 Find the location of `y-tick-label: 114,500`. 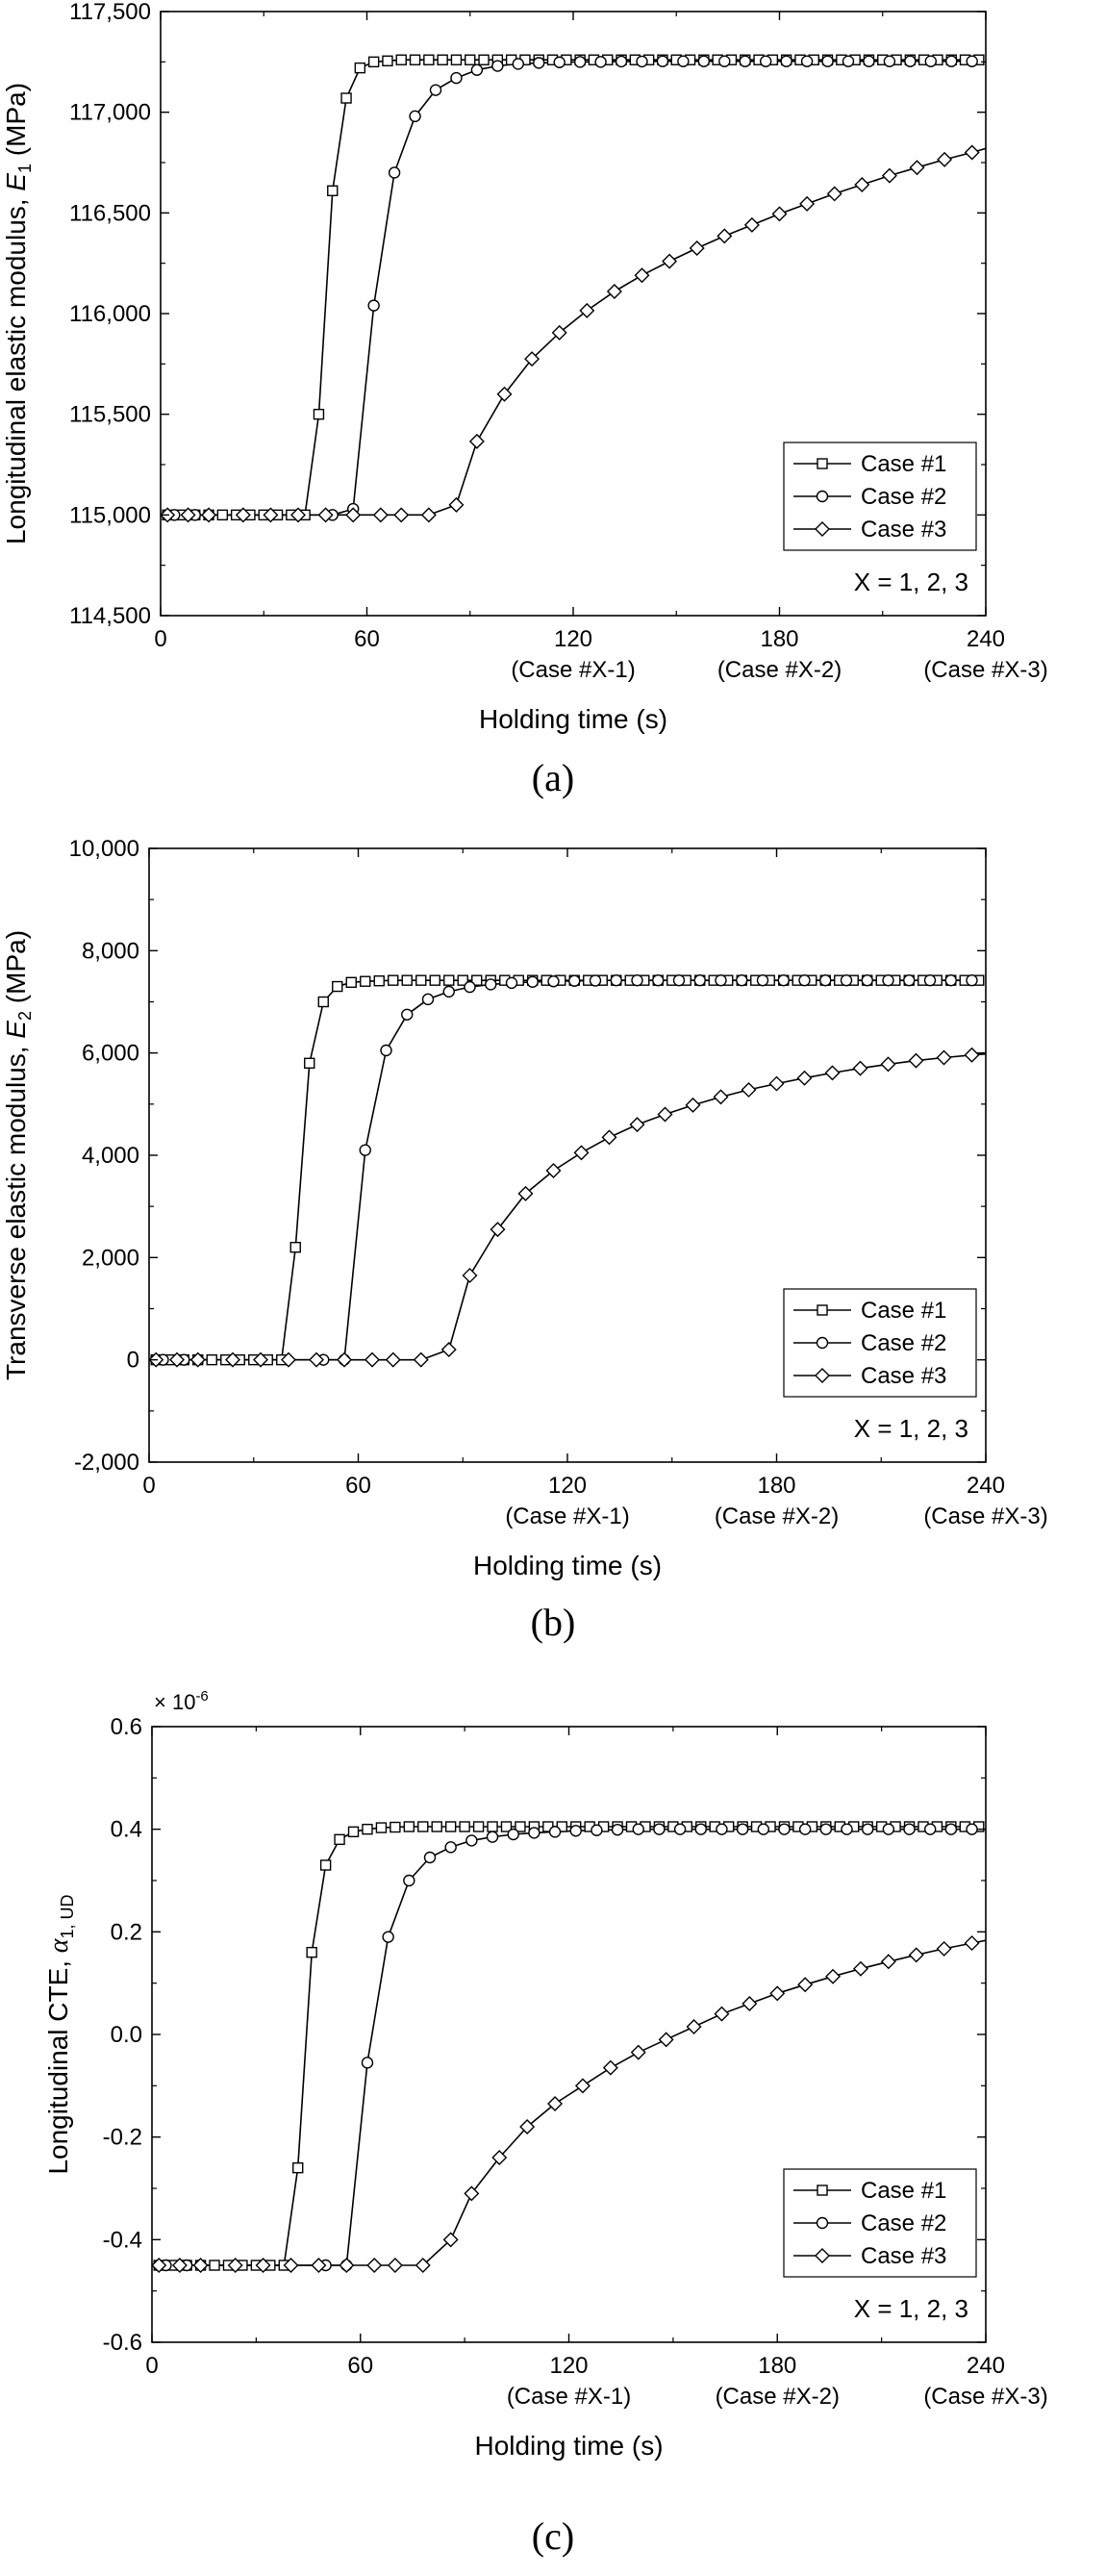

y-tick-label: 114,500 is located at coordinates (110, 616).